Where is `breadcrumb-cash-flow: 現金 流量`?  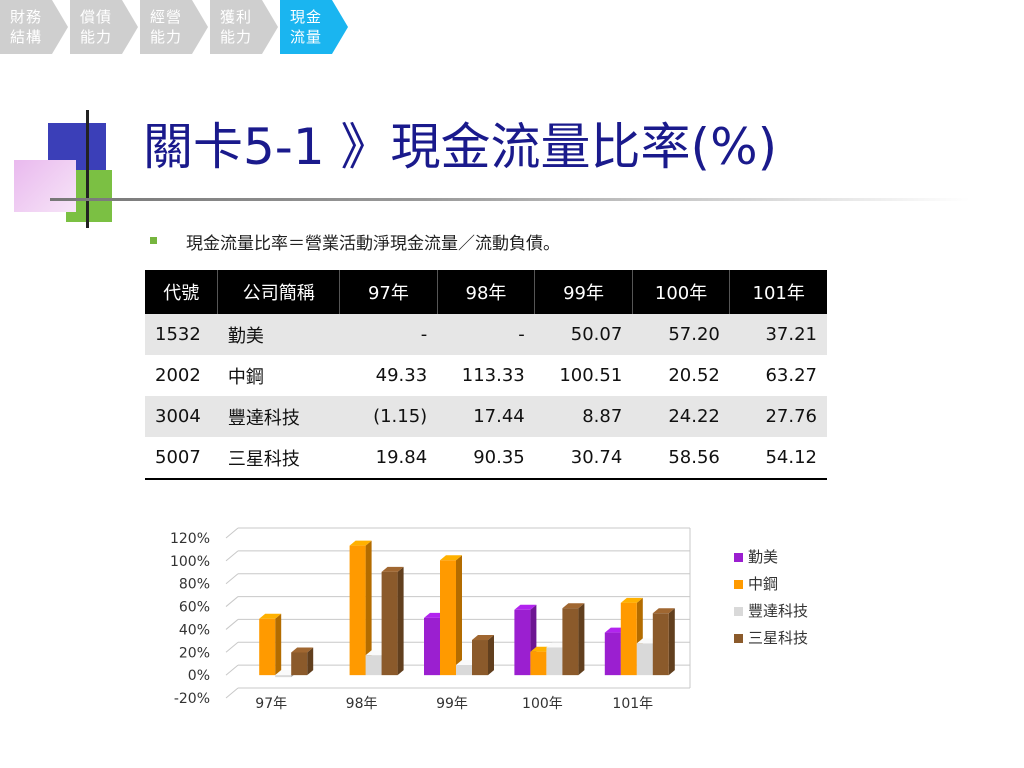 breadcrumb-cash-flow: 現金 流量 is located at coordinates (314, 27).